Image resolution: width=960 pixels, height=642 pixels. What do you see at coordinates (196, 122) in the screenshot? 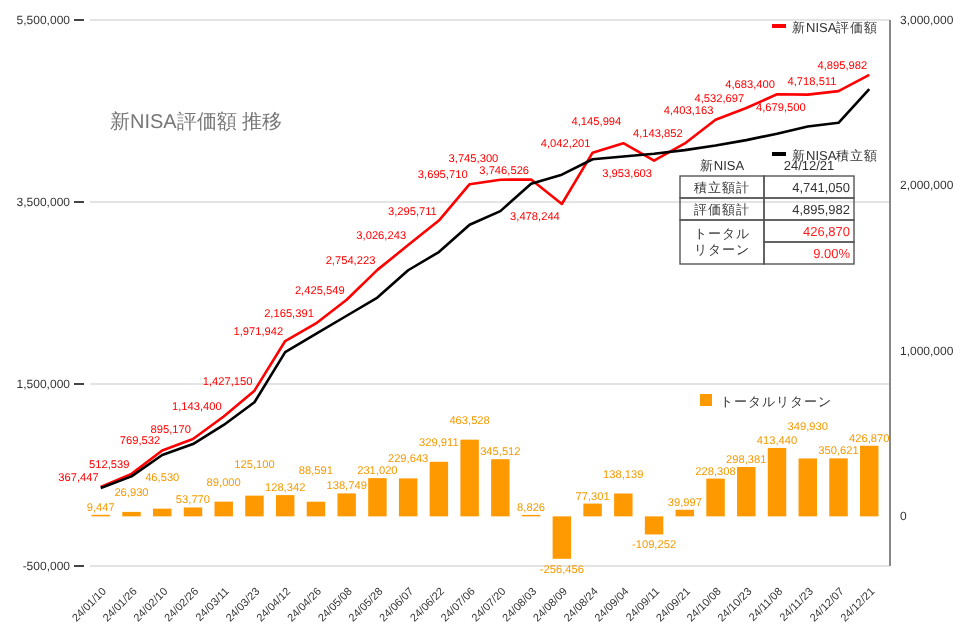
I see `text: 新NISA評価額 推移` at bounding box center [196, 122].